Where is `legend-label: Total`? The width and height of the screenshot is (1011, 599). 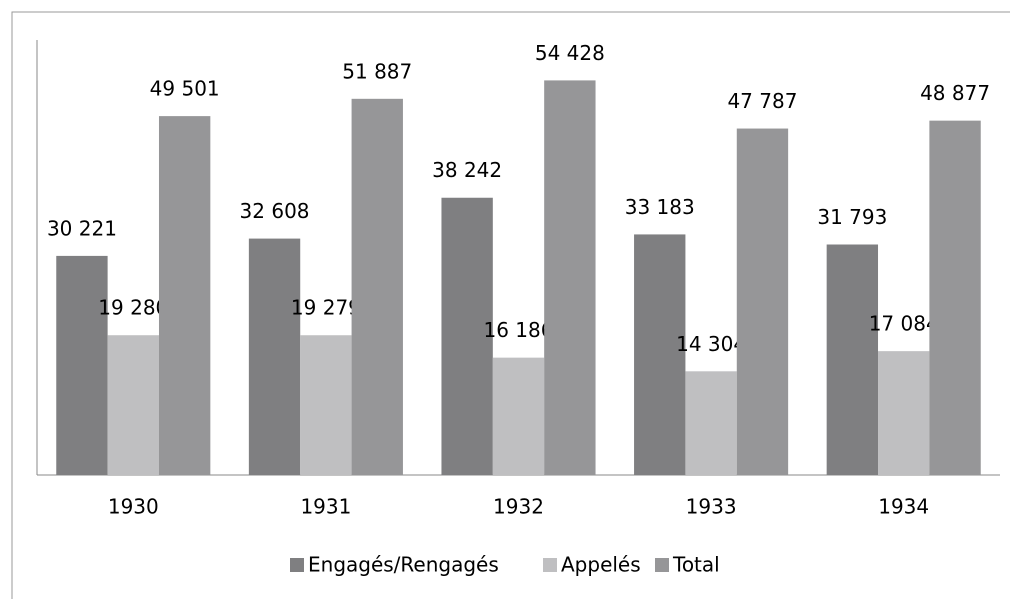 legend-label: Total is located at coordinates (696, 565).